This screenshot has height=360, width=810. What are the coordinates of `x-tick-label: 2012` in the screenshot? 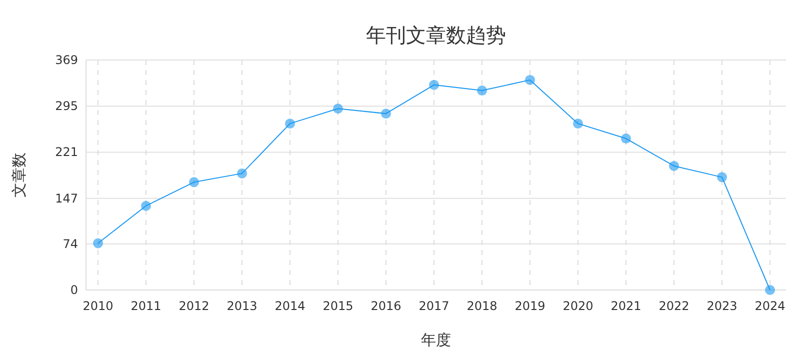 It's located at (194, 306).